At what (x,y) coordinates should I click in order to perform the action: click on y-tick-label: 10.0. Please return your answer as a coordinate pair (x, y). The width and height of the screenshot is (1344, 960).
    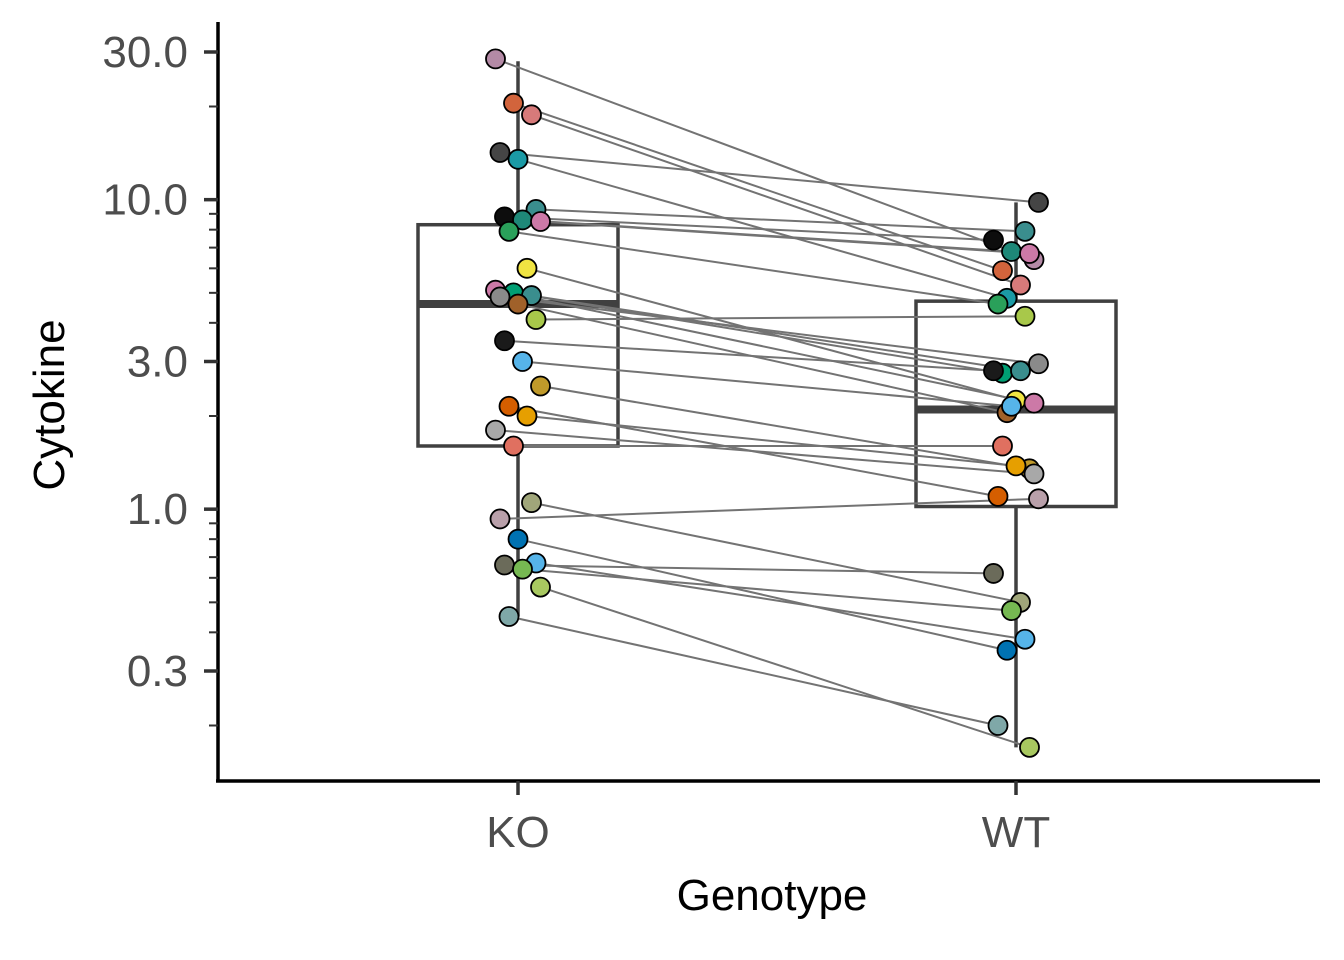
    Looking at the image, I should click on (145, 200).